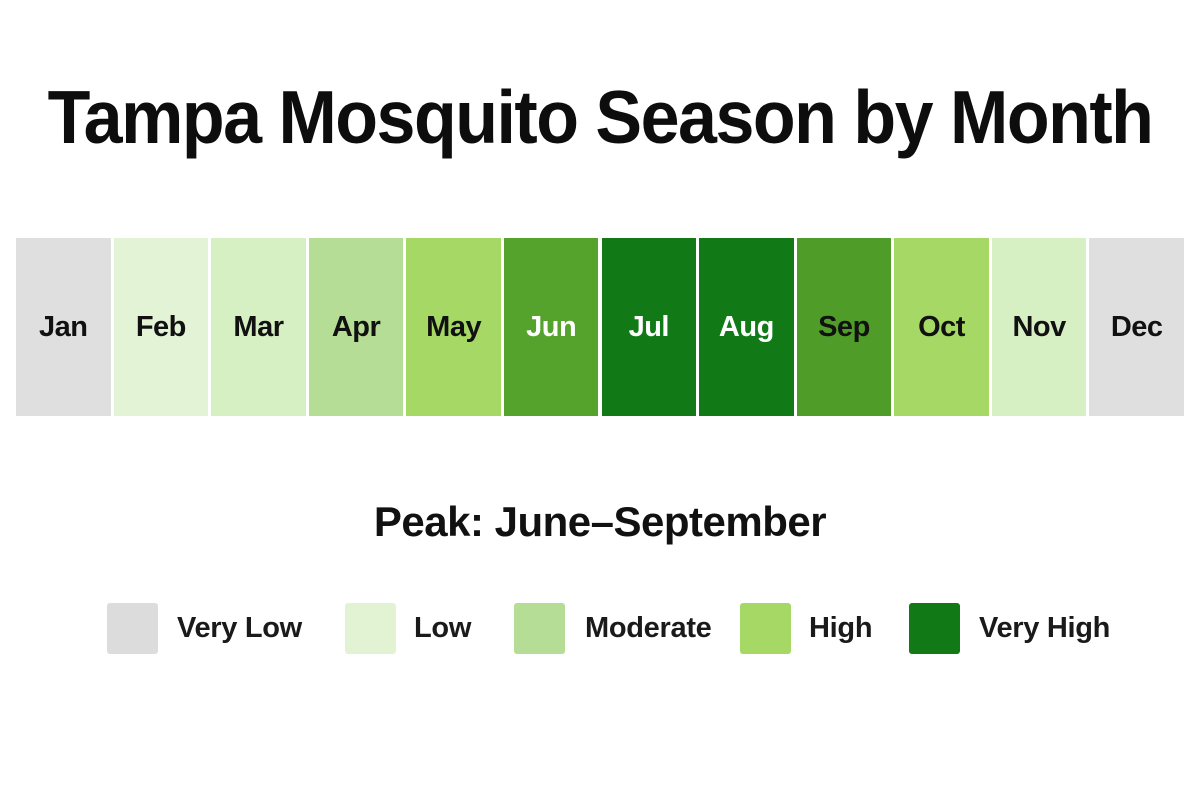 The image size is (1200, 800). I want to click on legend-label: Low, so click(443, 627).